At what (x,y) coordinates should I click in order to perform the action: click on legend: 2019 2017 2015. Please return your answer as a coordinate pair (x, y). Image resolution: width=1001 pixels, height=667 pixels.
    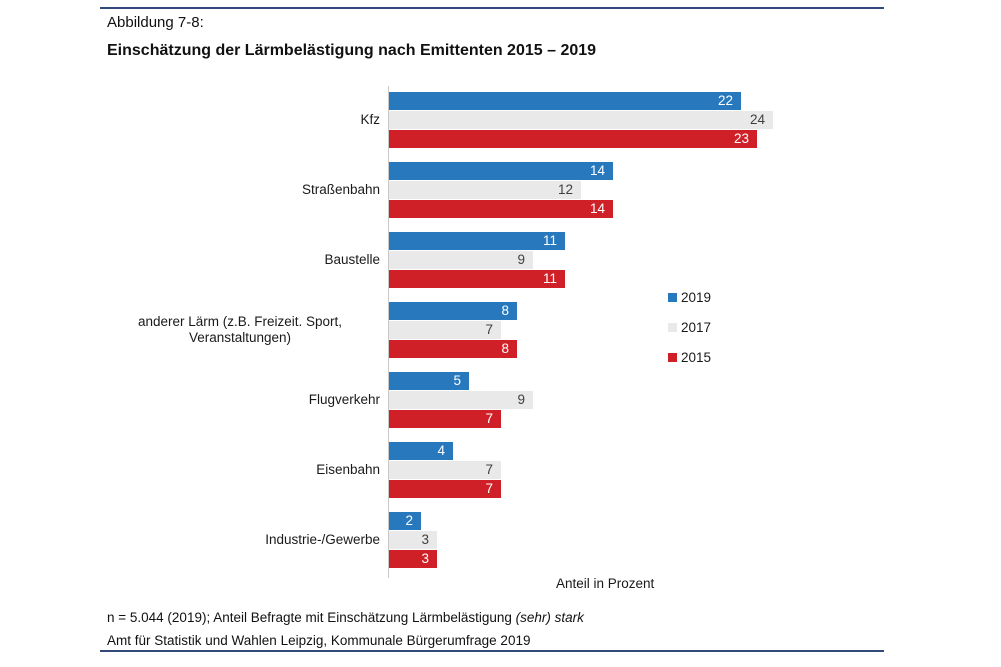
    Looking at the image, I should click on (689, 335).